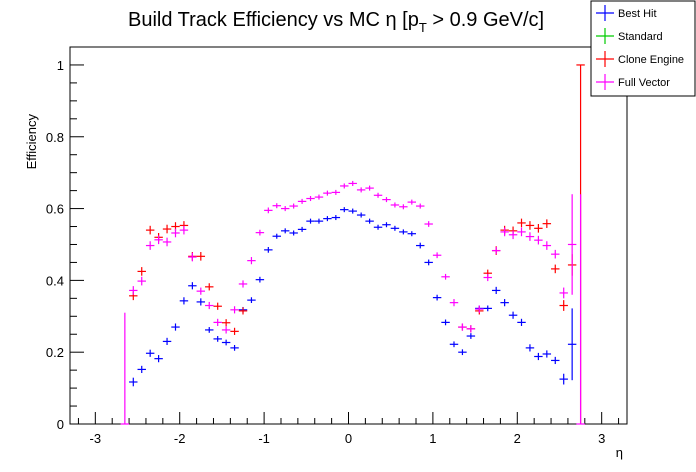 The height and width of the screenshot is (472, 696). What do you see at coordinates (96, 438) in the screenshot?
I see `x-tick-label: -3` at bounding box center [96, 438].